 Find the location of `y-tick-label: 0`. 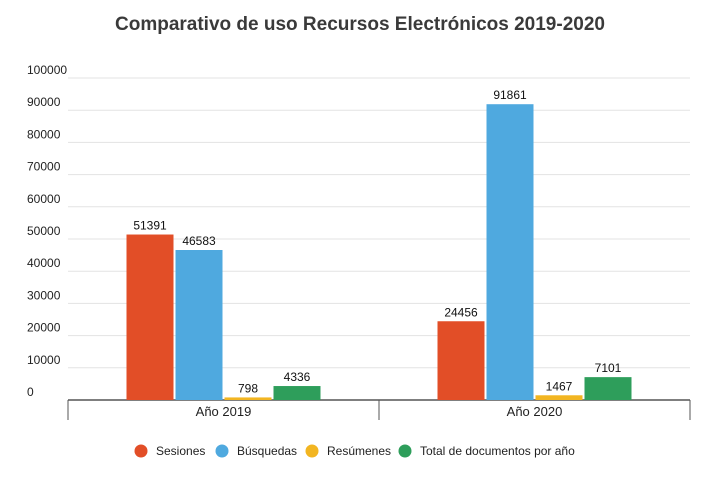

y-tick-label: 0 is located at coordinates (30, 392).